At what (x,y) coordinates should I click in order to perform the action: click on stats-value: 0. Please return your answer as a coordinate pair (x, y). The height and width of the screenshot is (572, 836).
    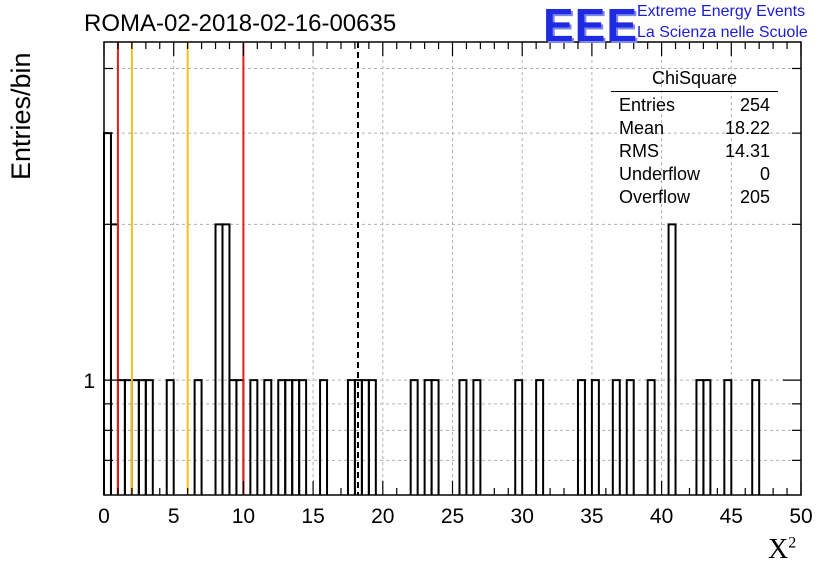
    Looking at the image, I should click on (764, 174).